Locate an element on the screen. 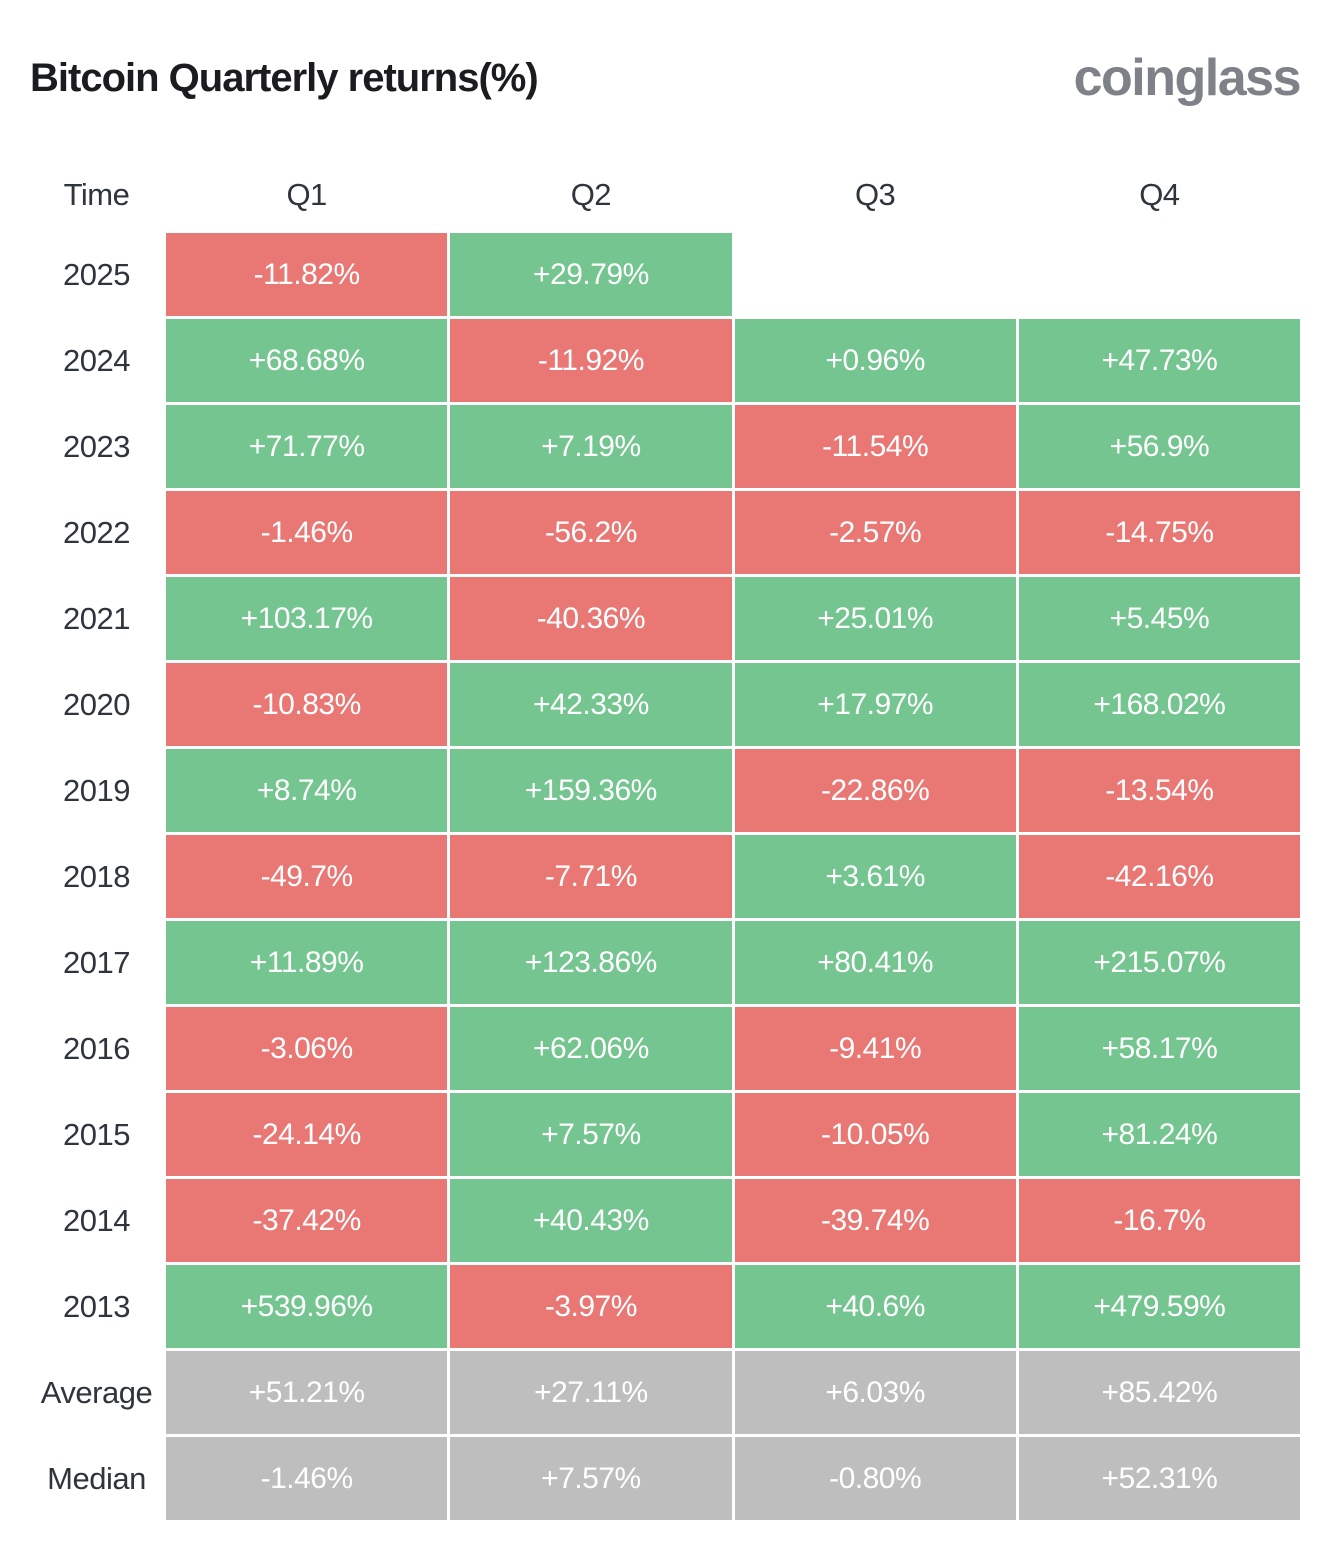 The height and width of the screenshot is (1547, 1332). row-label-2015: 2015 is located at coordinates (96, 1134).